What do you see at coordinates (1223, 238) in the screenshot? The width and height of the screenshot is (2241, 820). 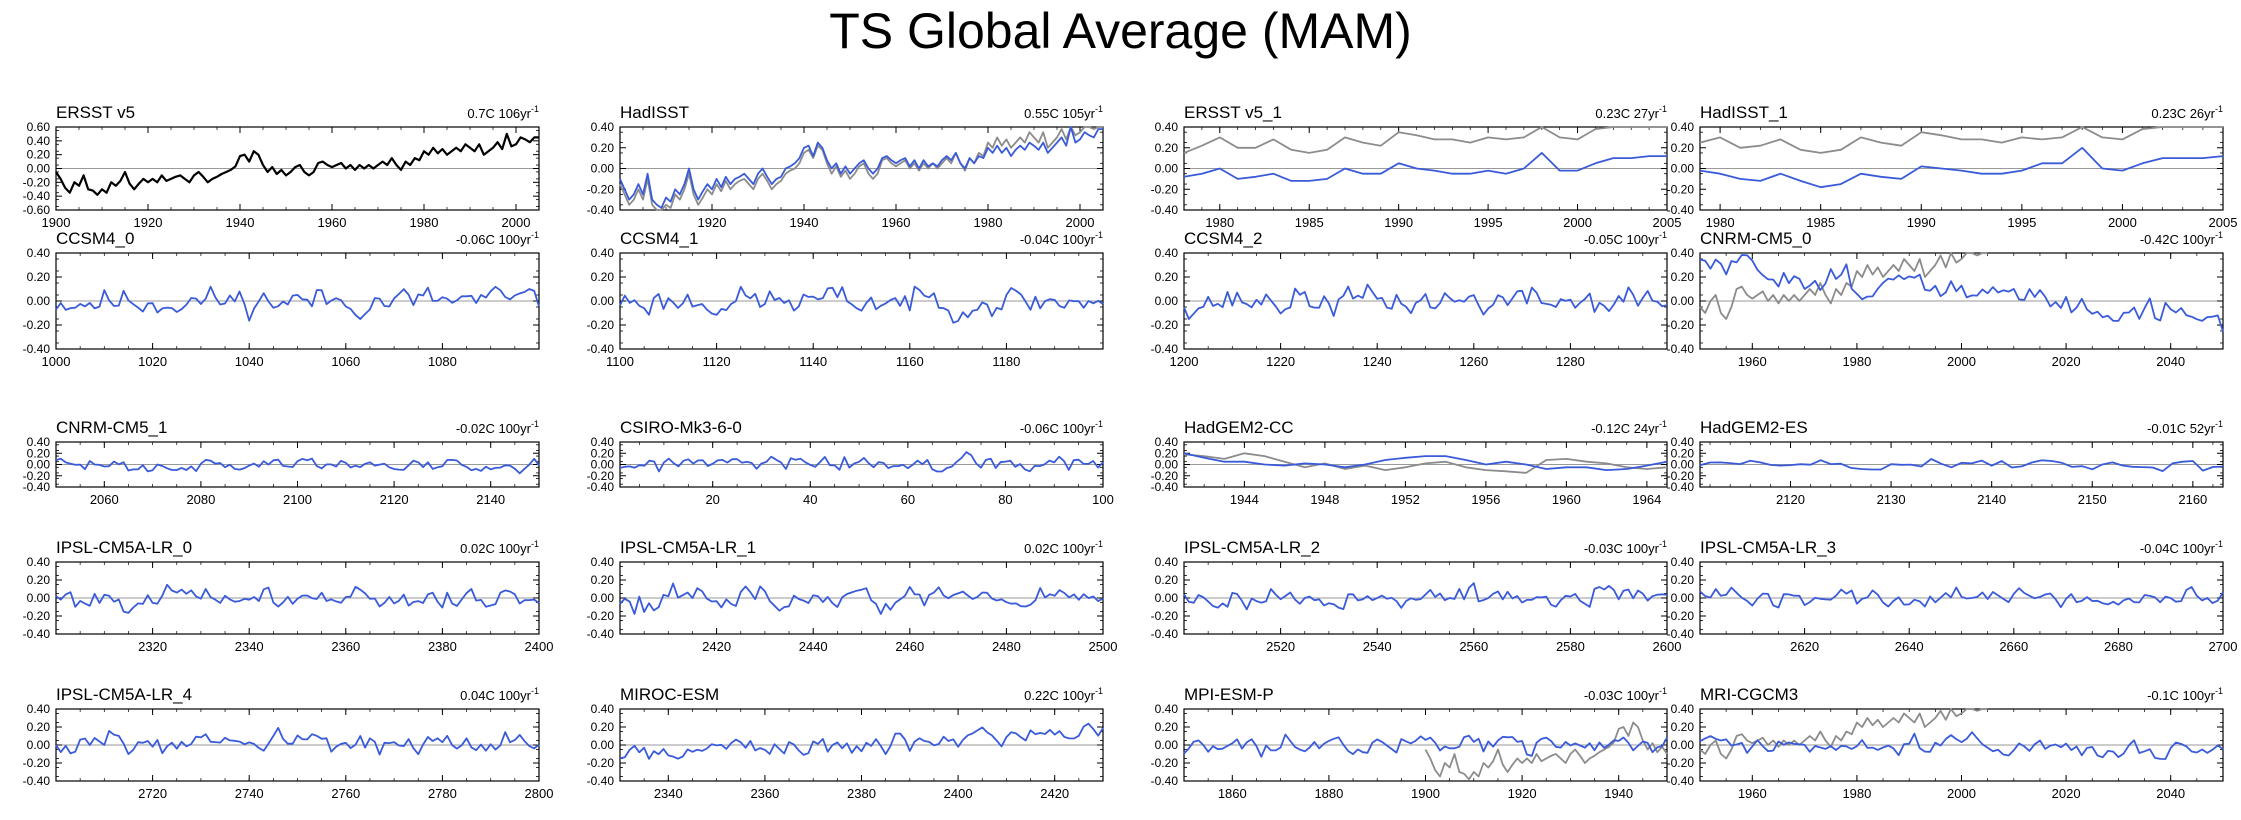 I see `panel-title: CCSM4_2` at bounding box center [1223, 238].